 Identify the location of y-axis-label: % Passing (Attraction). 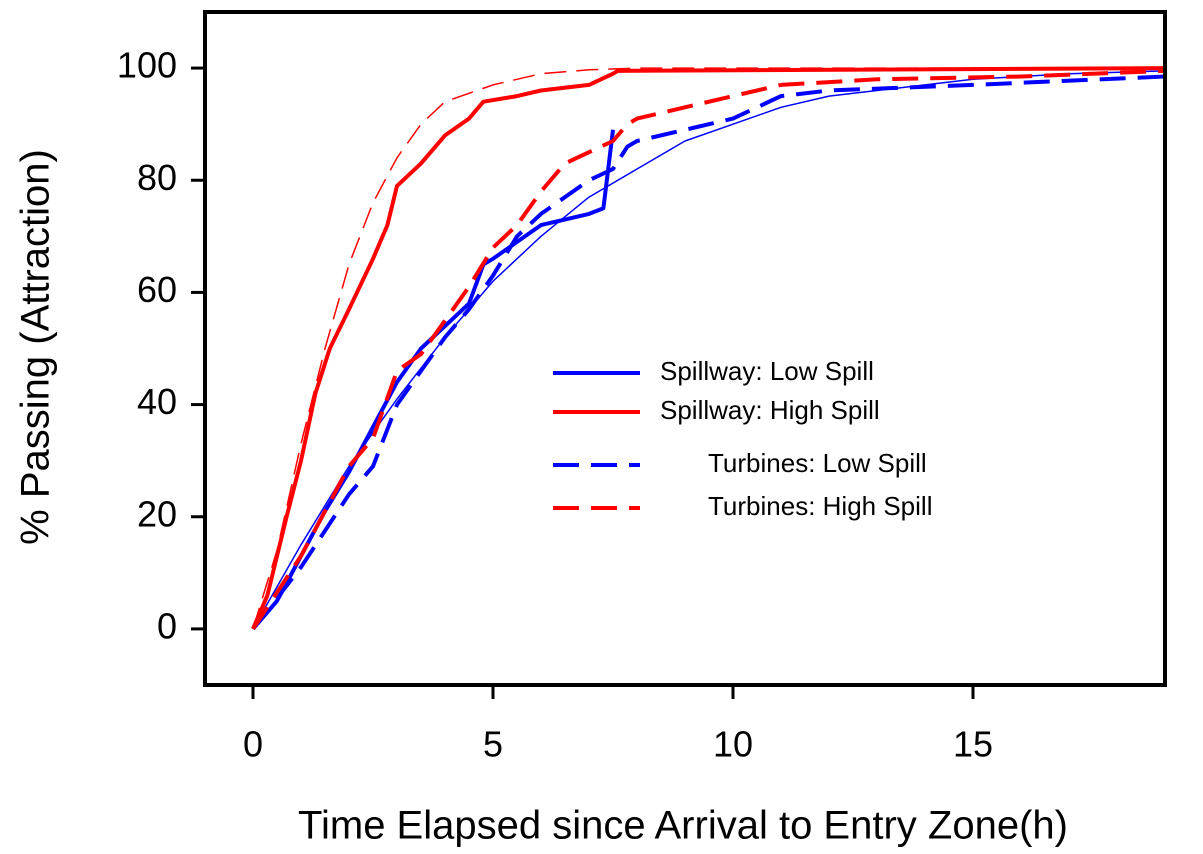
(36, 347).